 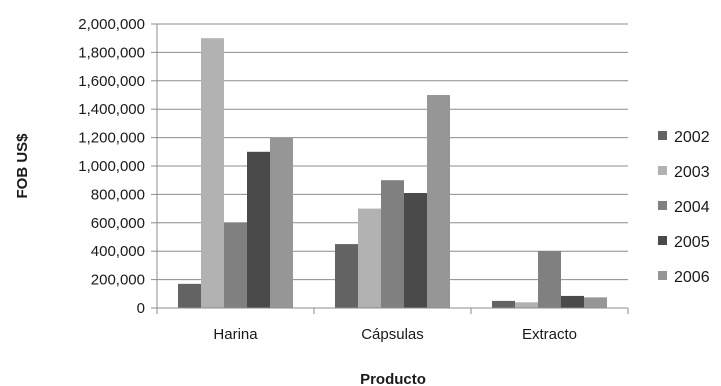 I want to click on bar-2003-harina, so click(x=212, y=173).